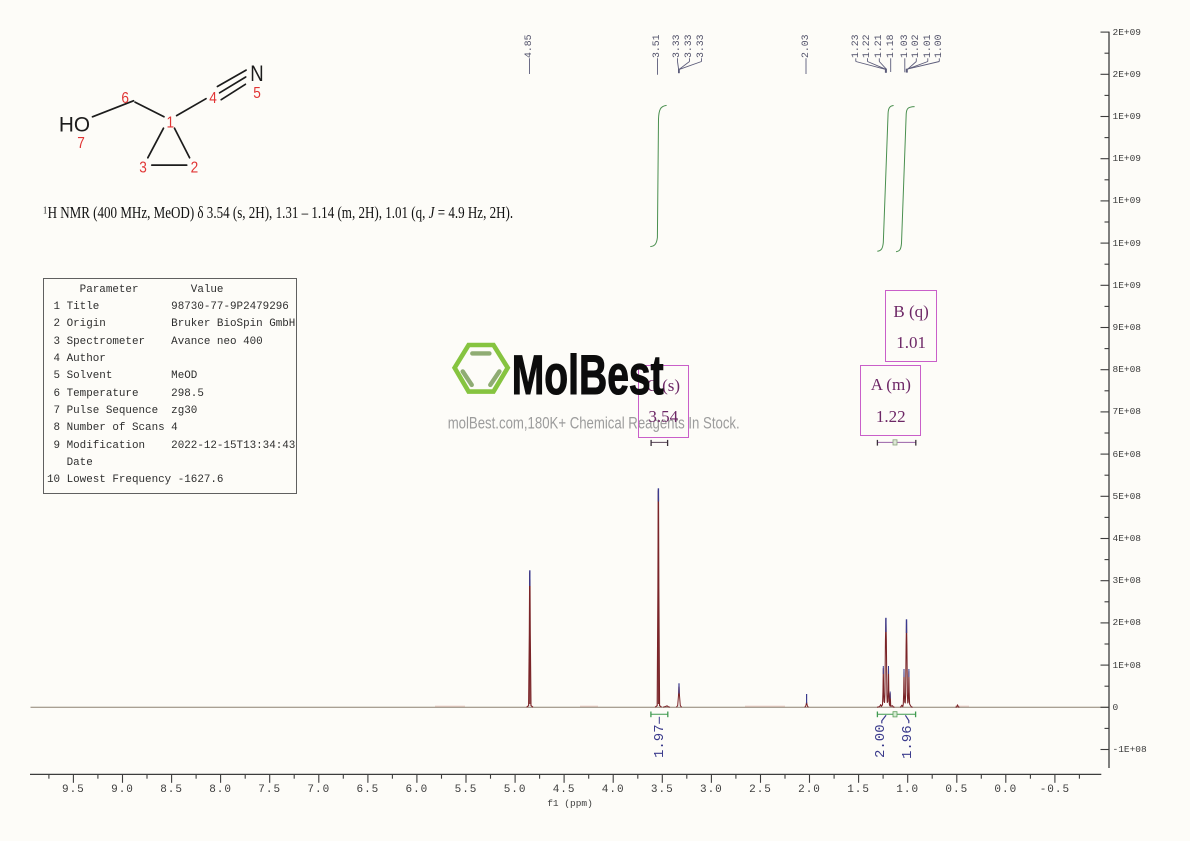  What do you see at coordinates (81, 143) in the screenshot?
I see `svg-text: 7` at bounding box center [81, 143].